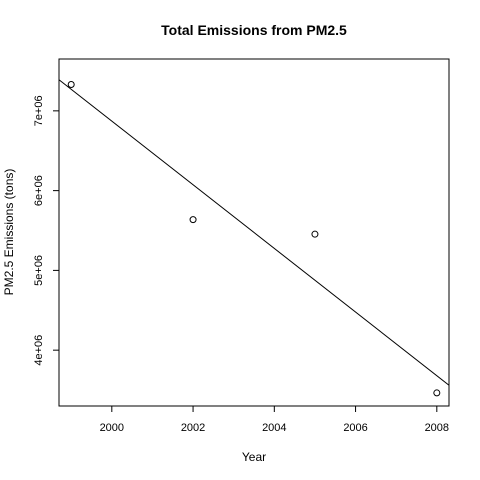  What do you see at coordinates (193, 428) in the screenshot?
I see `x-tick-label: 2002` at bounding box center [193, 428].